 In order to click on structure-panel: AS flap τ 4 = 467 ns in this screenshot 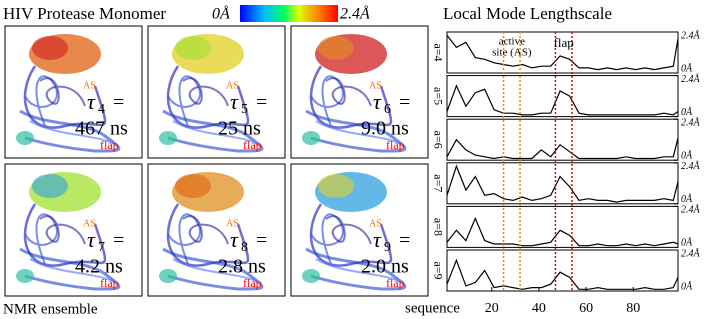, I will do `click(73, 92)`.